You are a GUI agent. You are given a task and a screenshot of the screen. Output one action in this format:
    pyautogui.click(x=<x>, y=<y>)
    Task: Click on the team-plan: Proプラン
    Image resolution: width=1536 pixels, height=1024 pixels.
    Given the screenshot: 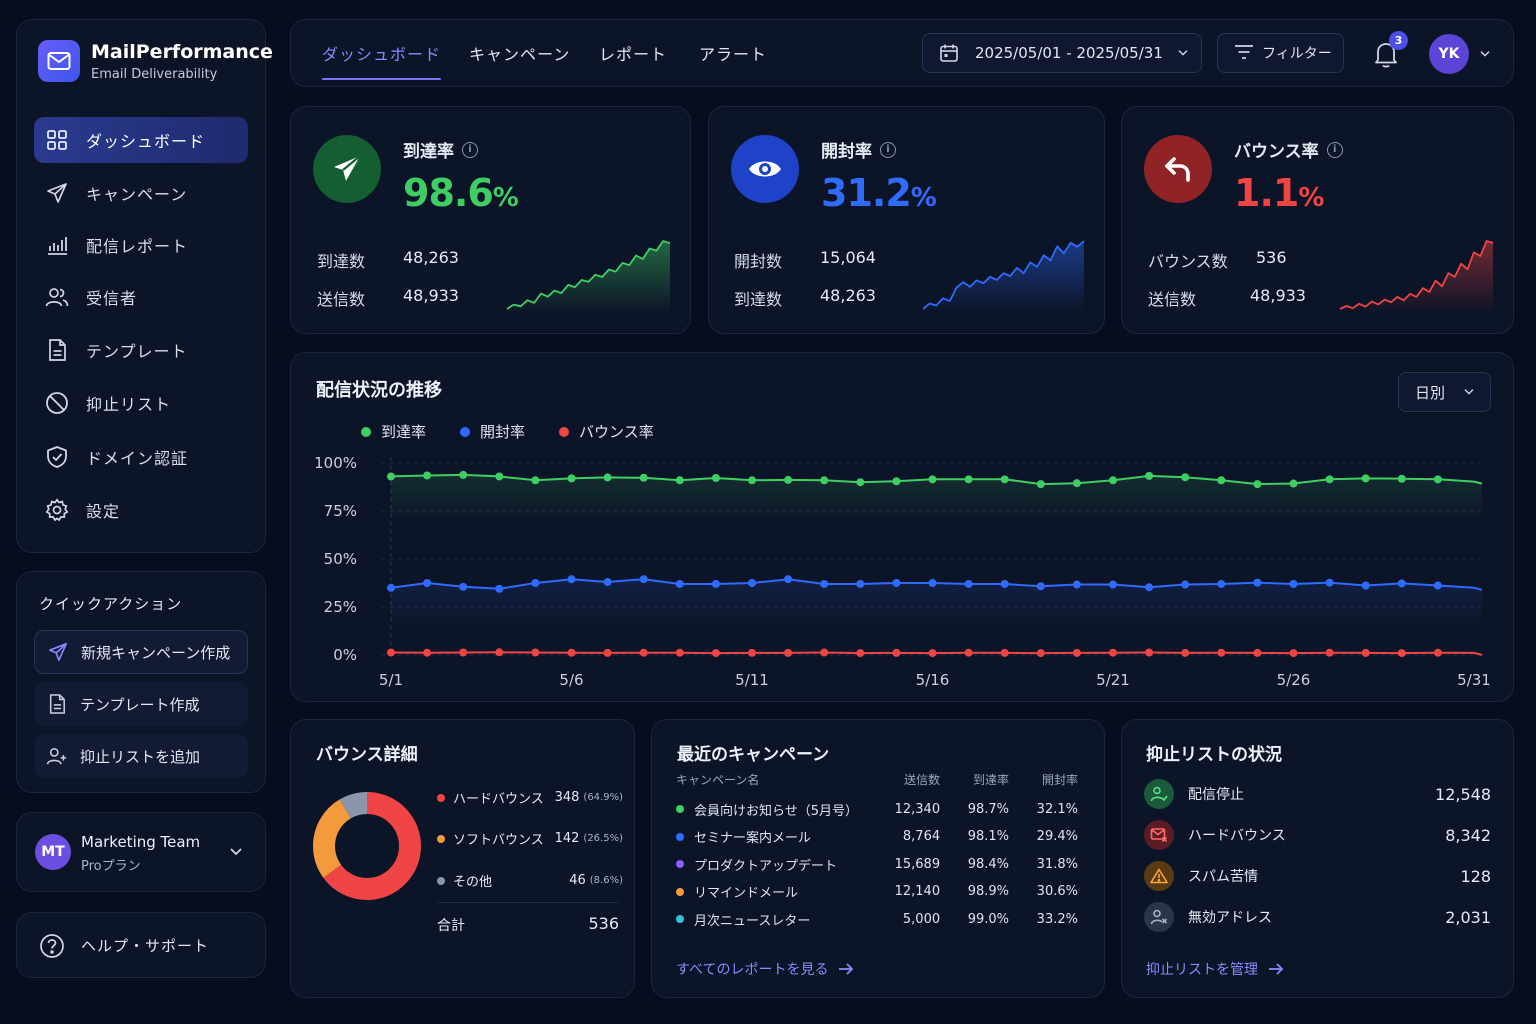 What is the action you would take?
    pyautogui.click(x=111, y=866)
    